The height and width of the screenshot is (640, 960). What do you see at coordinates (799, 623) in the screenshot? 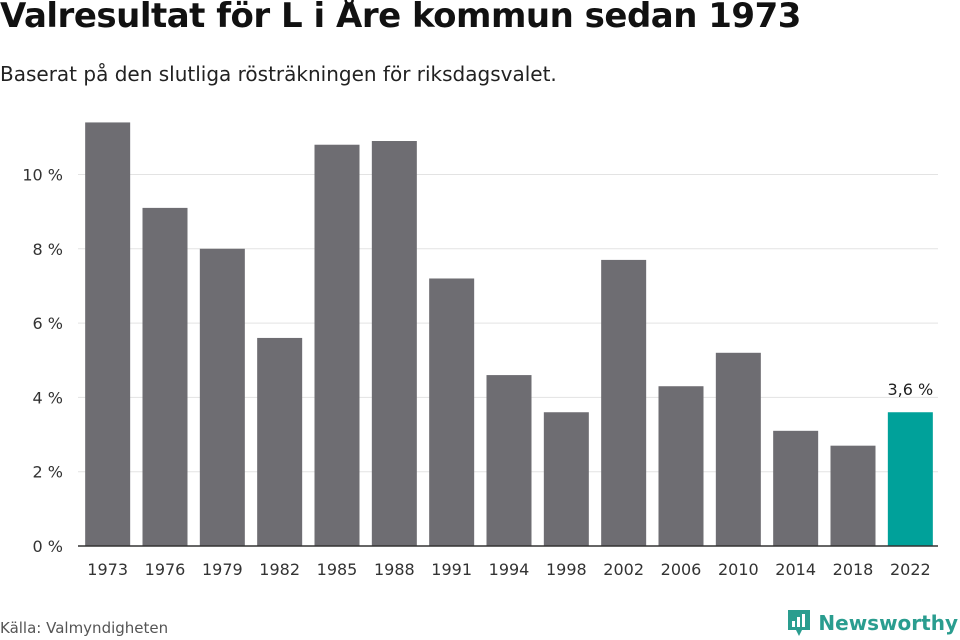
I see `newsworthy-logo-icon` at bounding box center [799, 623].